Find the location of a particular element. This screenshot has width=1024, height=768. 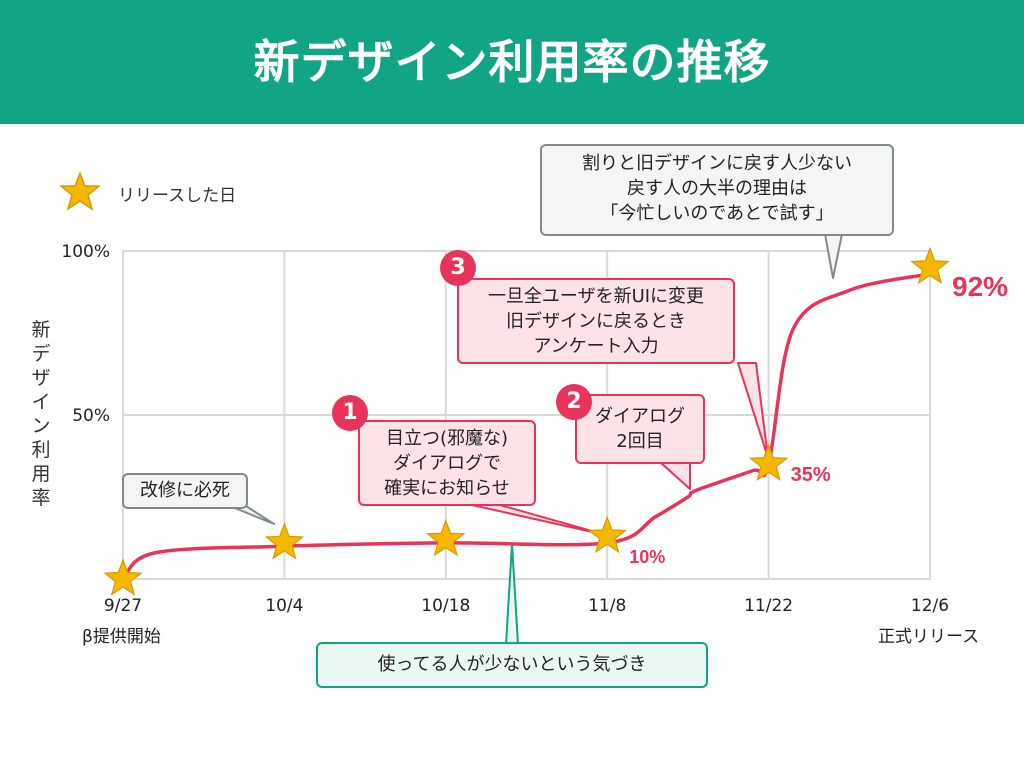

legend-label: リリースした日 is located at coordinates (177, 196).